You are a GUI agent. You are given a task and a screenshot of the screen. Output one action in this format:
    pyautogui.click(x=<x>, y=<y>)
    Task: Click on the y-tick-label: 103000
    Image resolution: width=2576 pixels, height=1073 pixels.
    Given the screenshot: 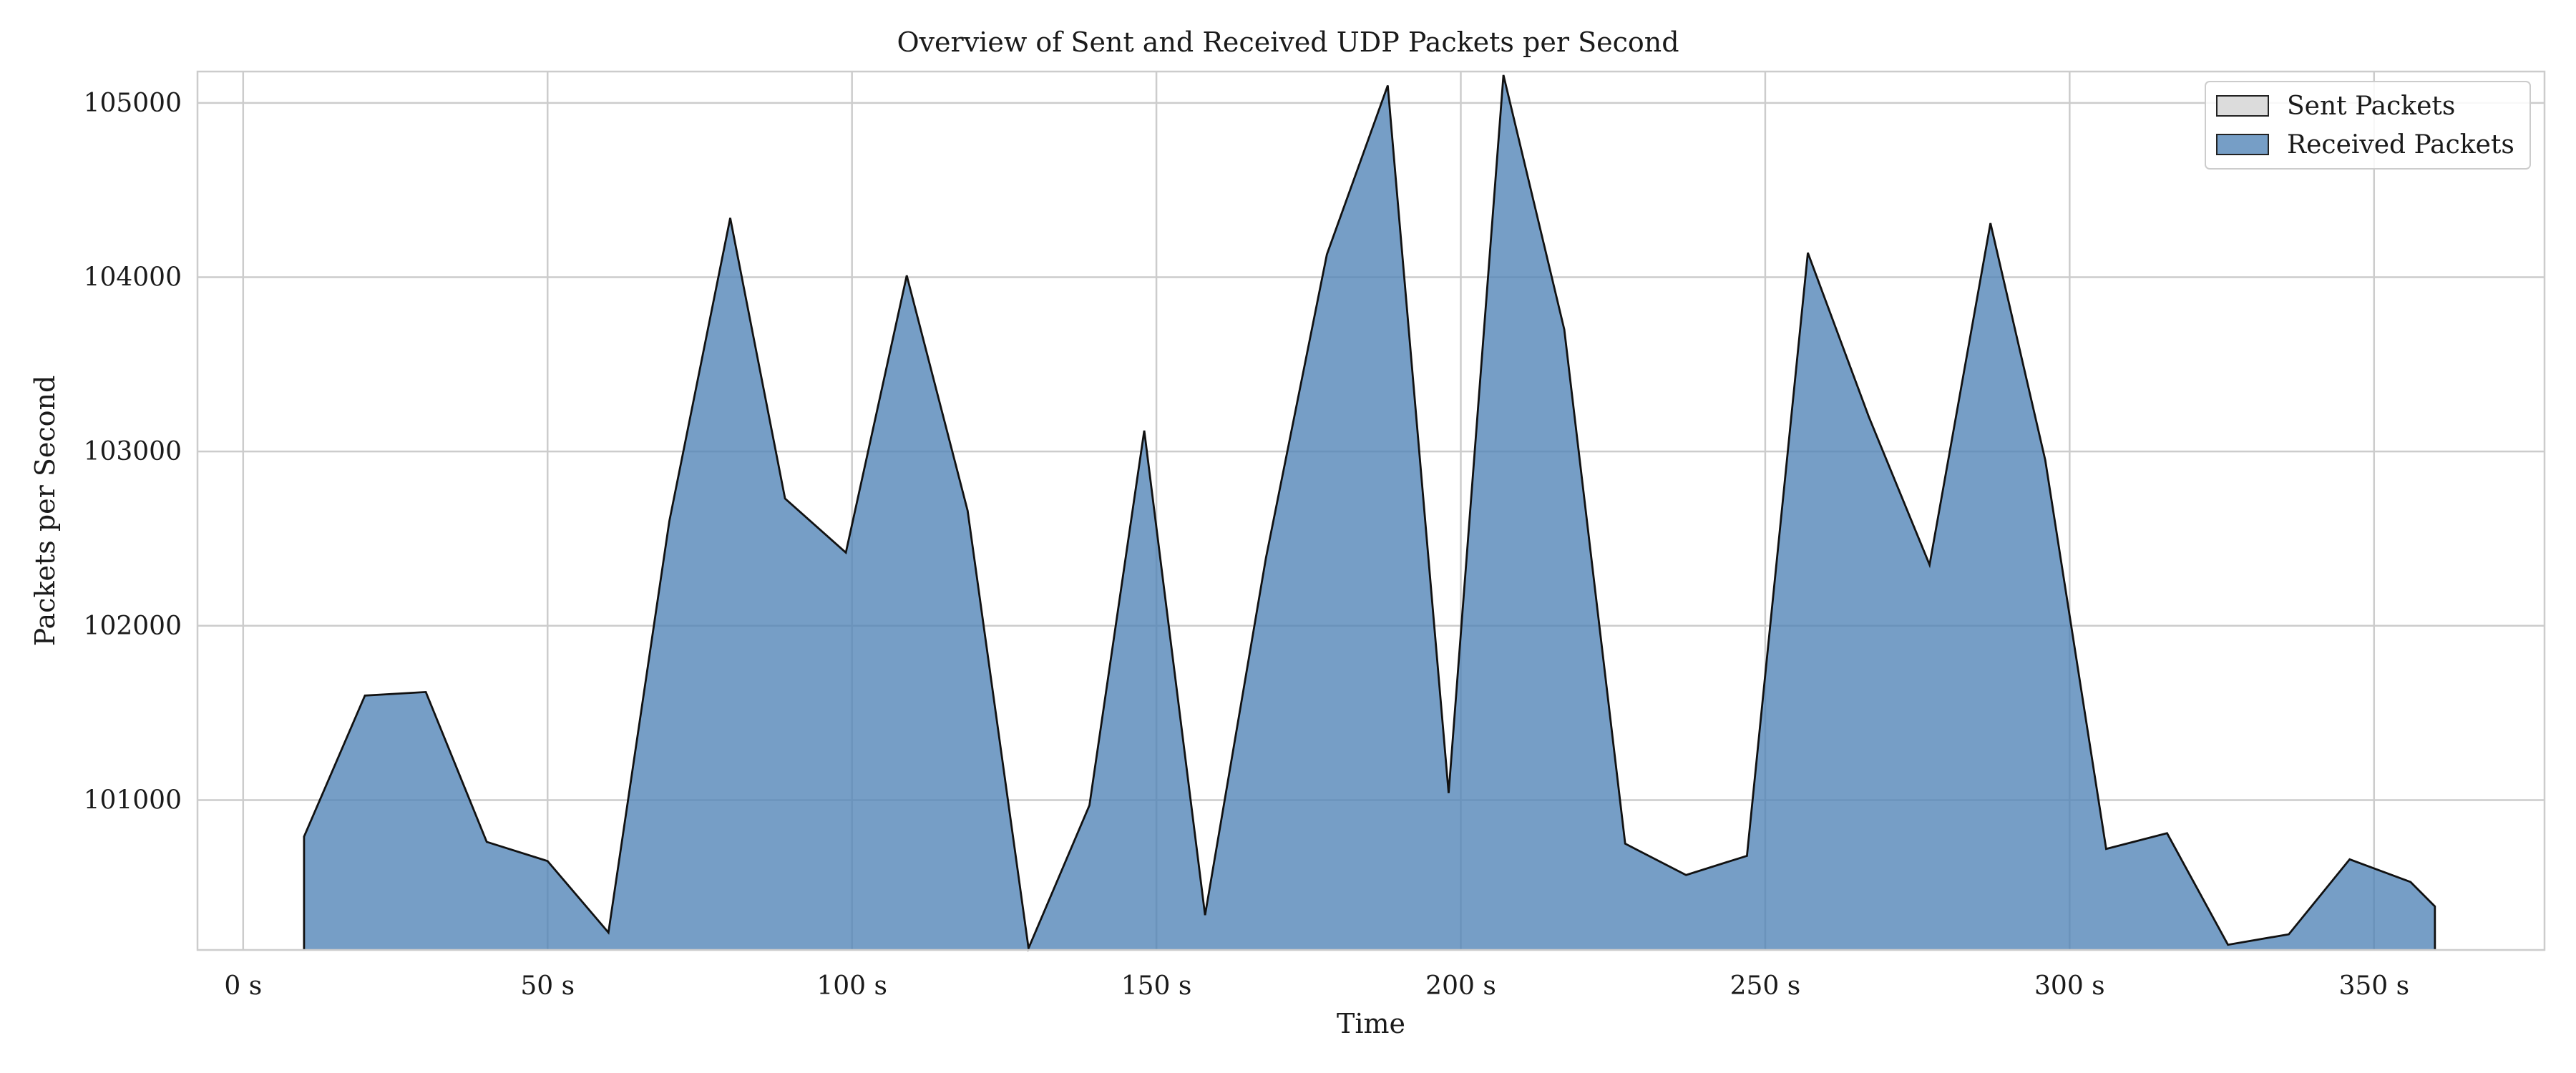 What is the action you would take?
    pyautogui.click(x=133, y=451)
    